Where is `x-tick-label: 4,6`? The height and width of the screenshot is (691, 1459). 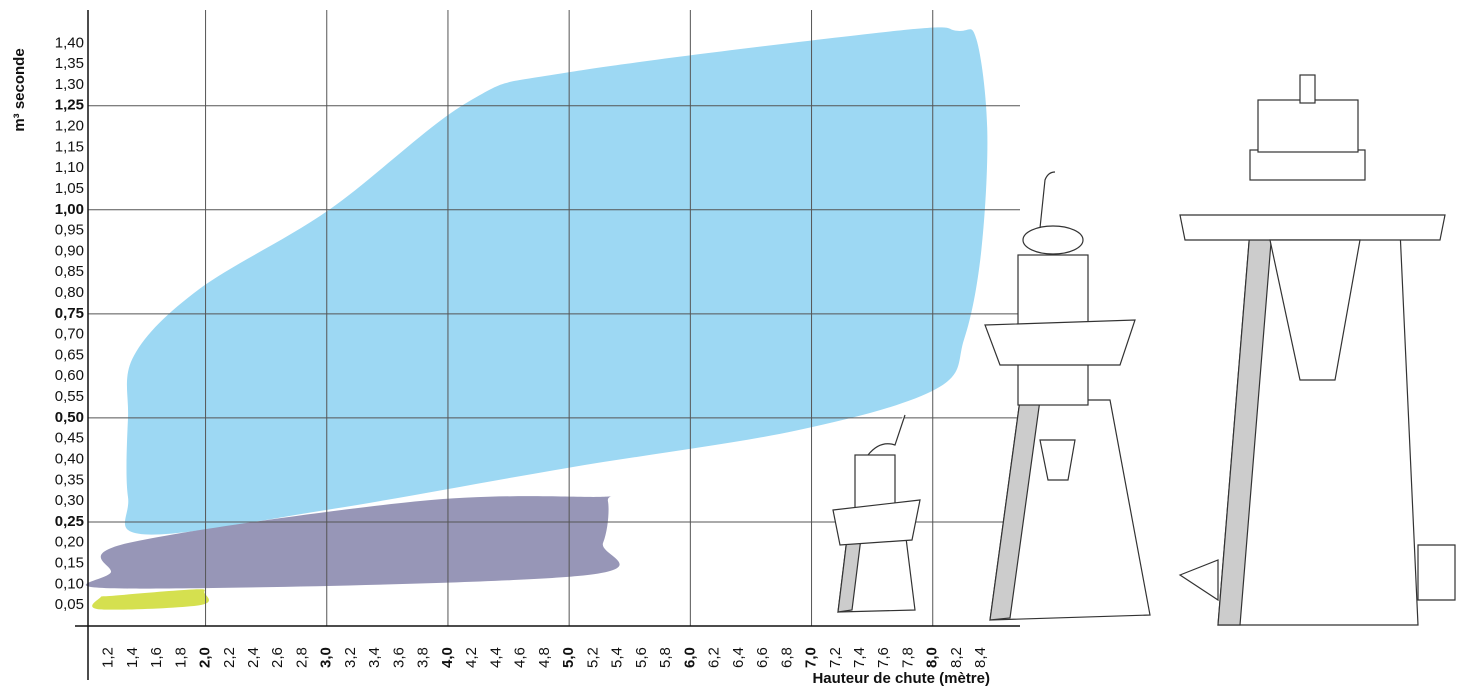 x-tick-label: 4,6 is located at coordinates (520, 657).